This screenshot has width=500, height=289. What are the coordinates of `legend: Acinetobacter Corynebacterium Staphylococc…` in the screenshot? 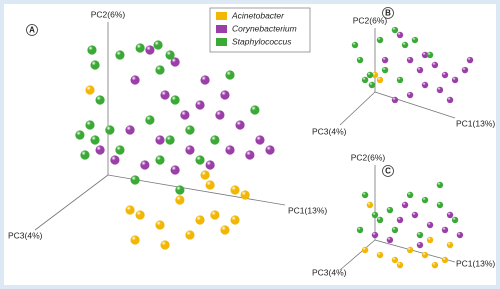 It's located at (260, 30).